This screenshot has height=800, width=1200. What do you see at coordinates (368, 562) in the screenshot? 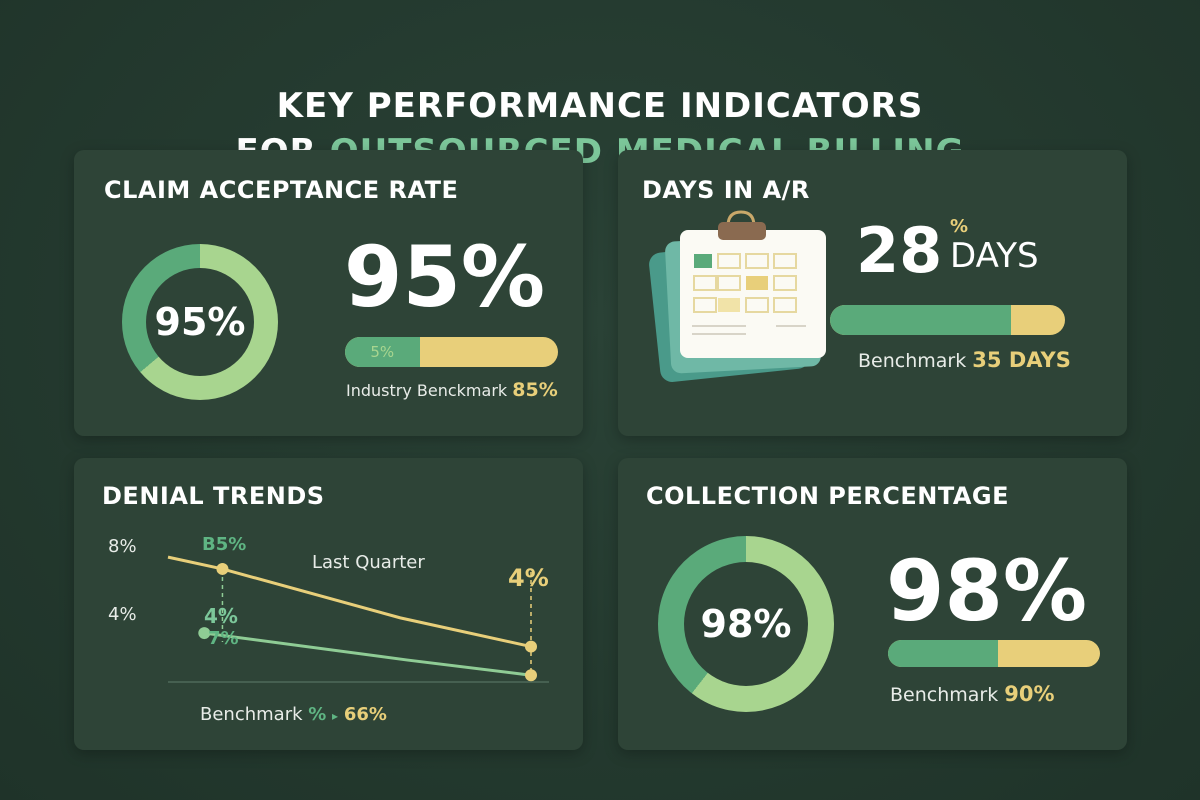
I see `chart-annotation: Last Quarter` at bounding box center [368, 562].